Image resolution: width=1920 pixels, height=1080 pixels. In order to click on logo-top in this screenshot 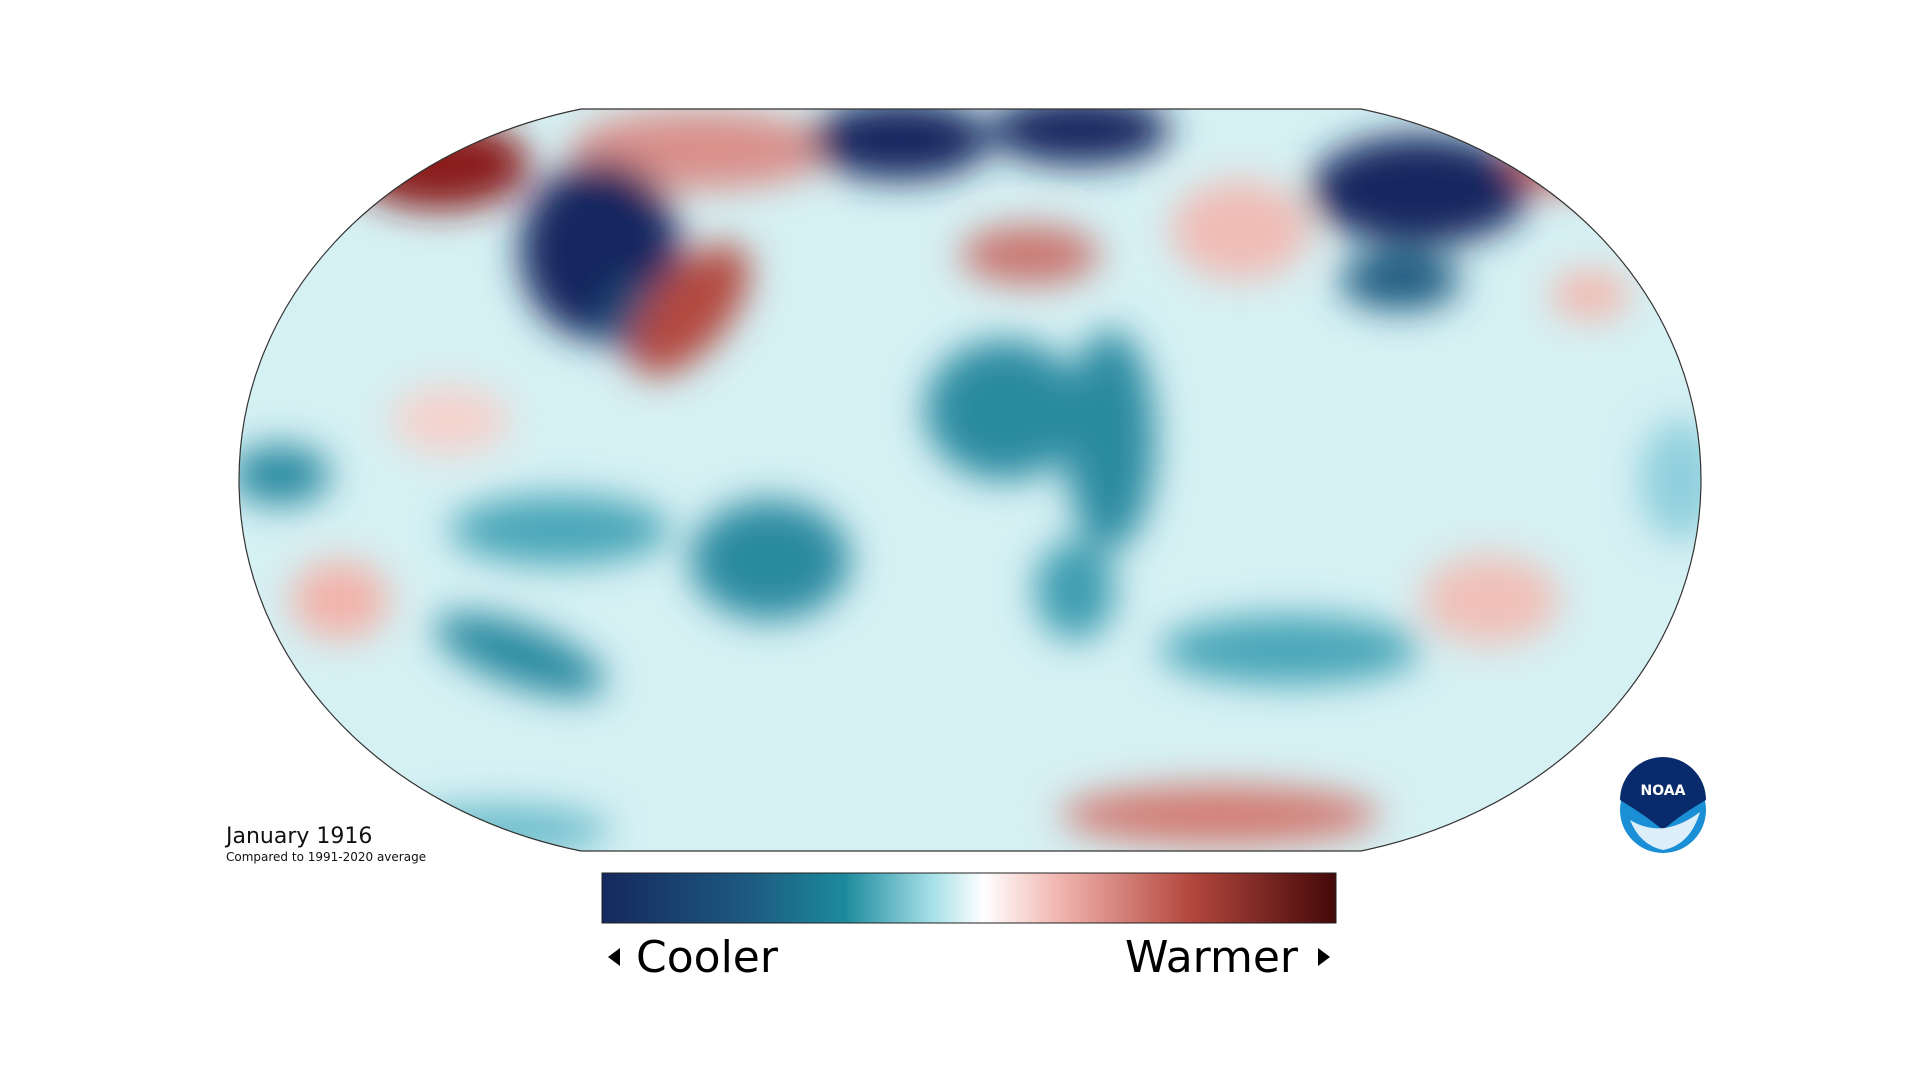, I will do `click(1663, 793)`.